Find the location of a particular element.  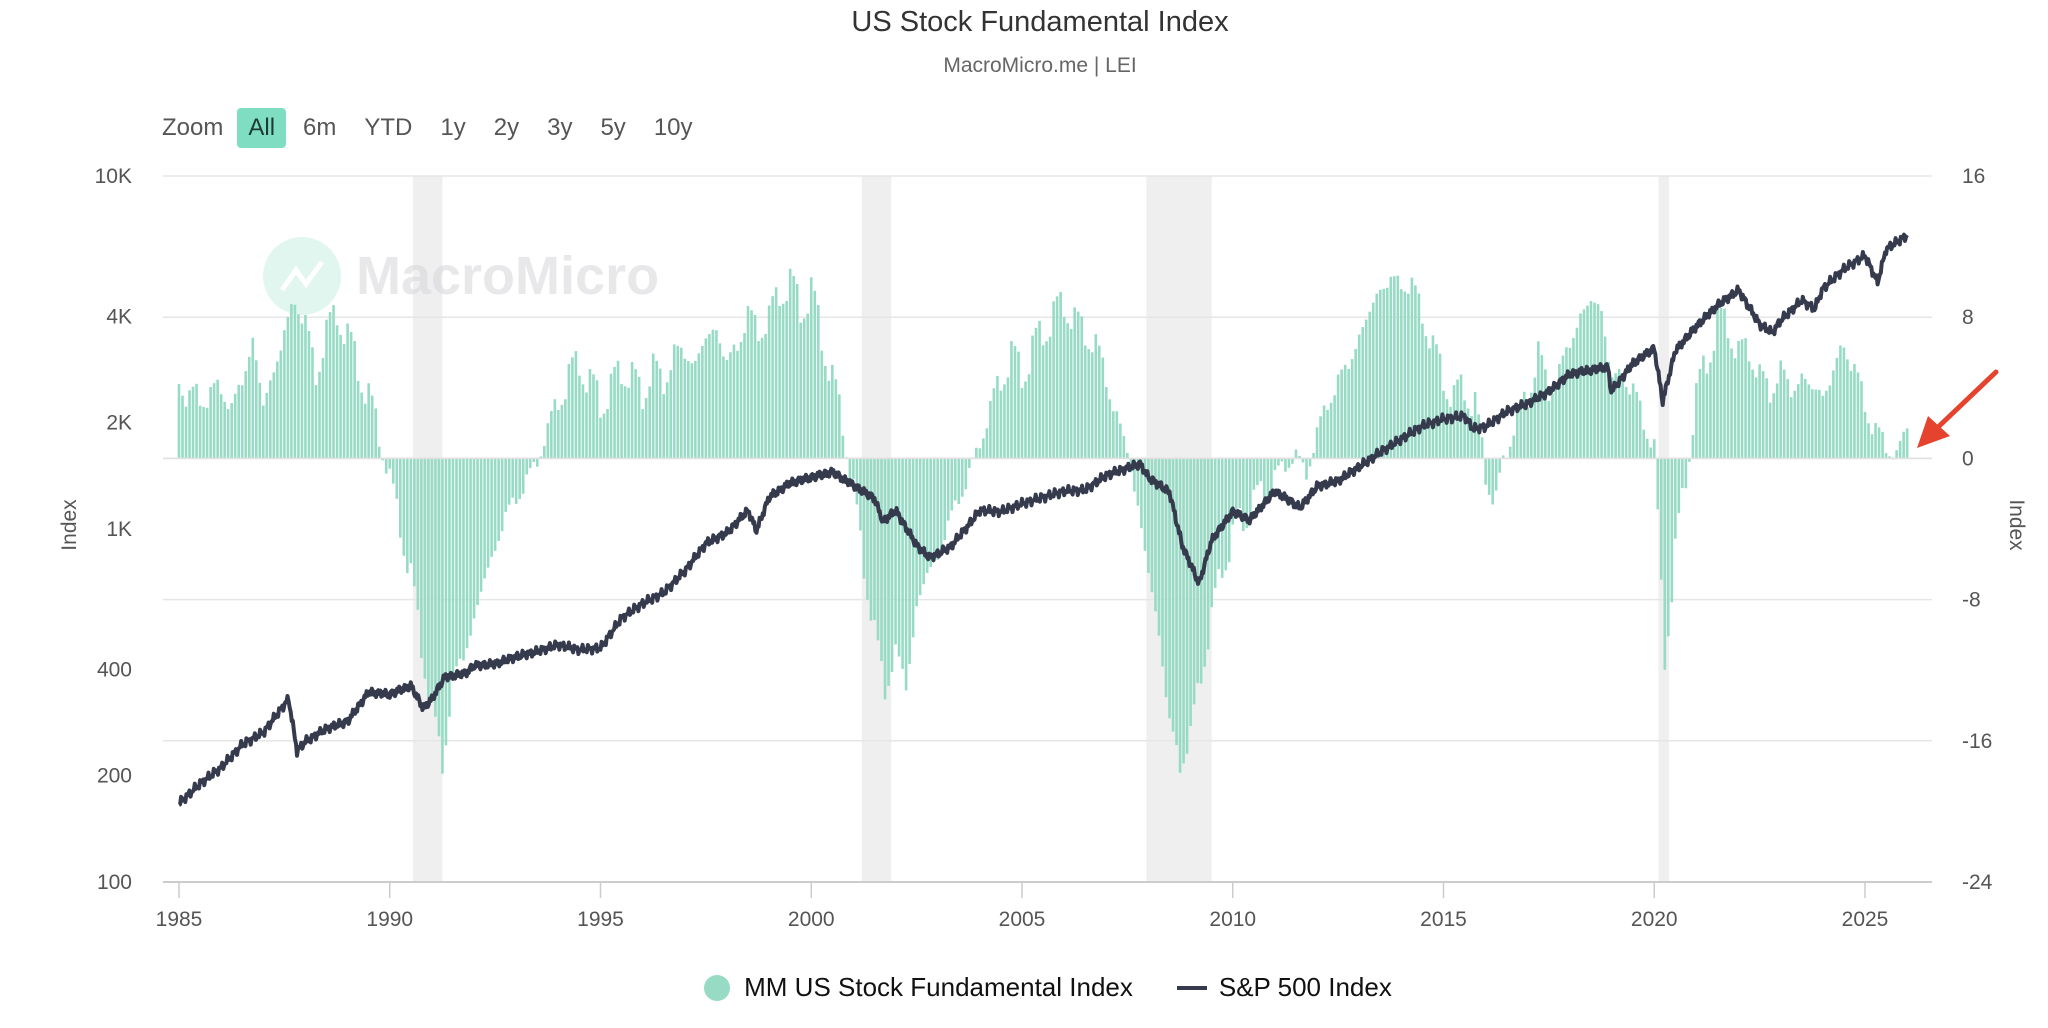

zoom-6m-button: 6m is located at coordinates (320, 127).